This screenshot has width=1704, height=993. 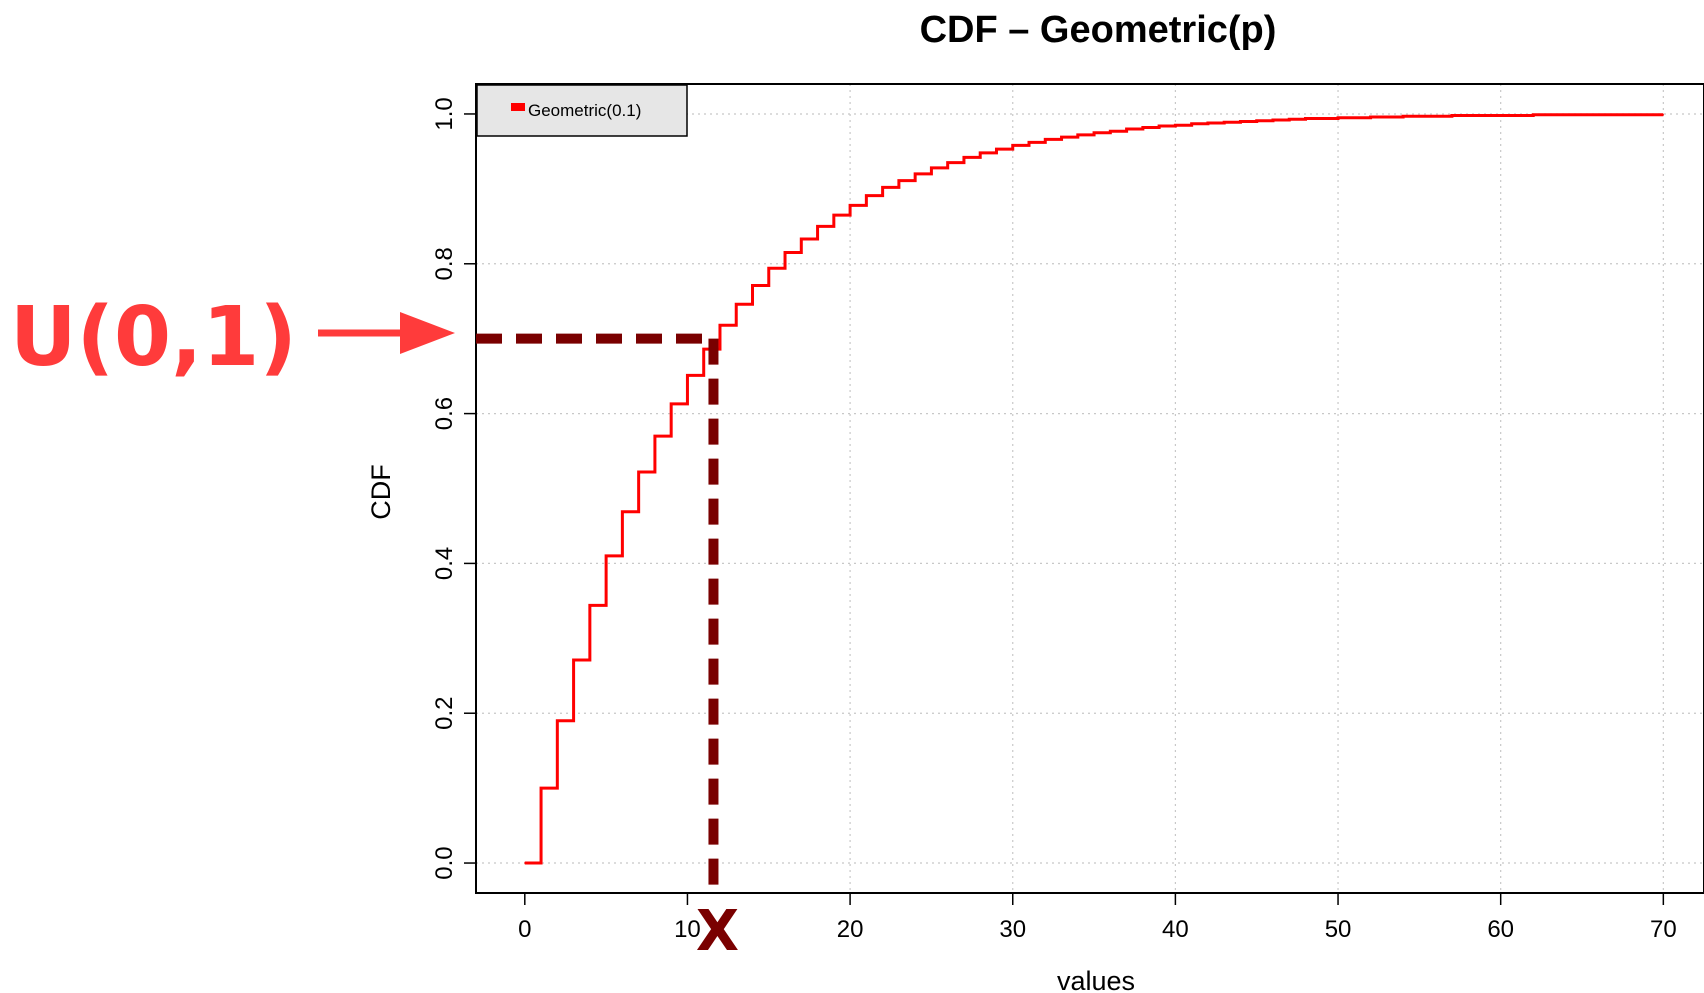 I want to click on x-annotation-label: X, so click(x=717, y=931).